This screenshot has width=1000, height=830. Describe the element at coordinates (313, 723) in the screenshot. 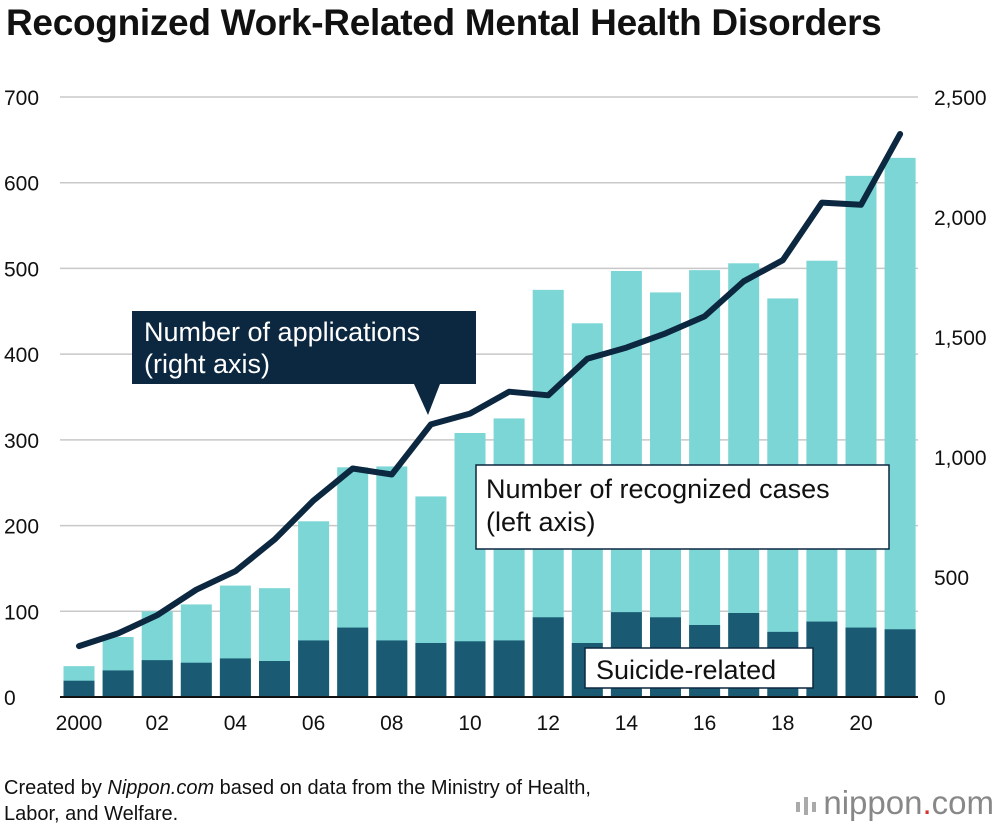

I see `x-tick-label: 06` at that location.